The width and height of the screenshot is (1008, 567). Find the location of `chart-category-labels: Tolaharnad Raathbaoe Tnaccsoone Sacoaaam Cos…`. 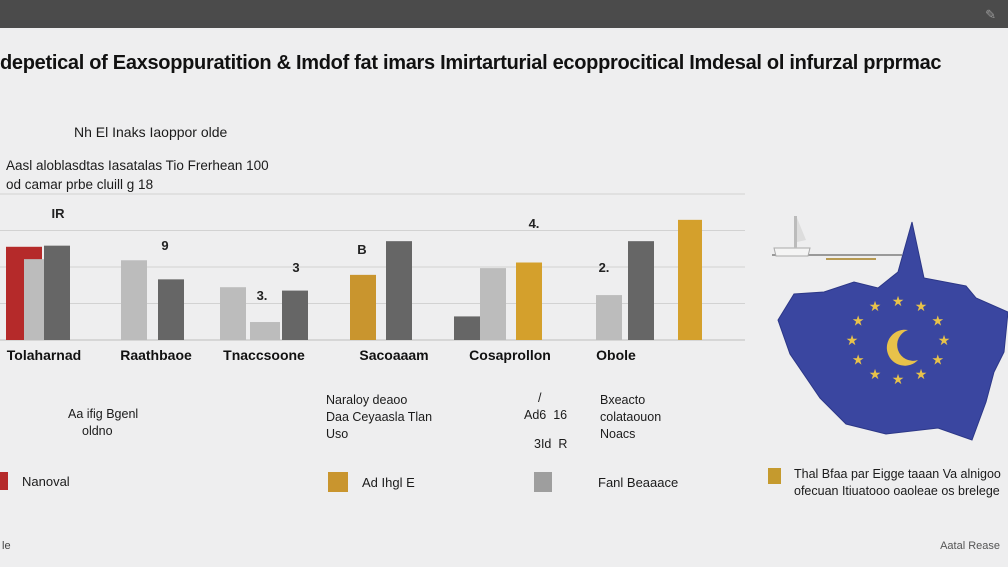

chart-category-labels: Tolaharnad Raathbaoe Tnaccsoone Sacoaaam Cos… is located at coordinates (321, 355).